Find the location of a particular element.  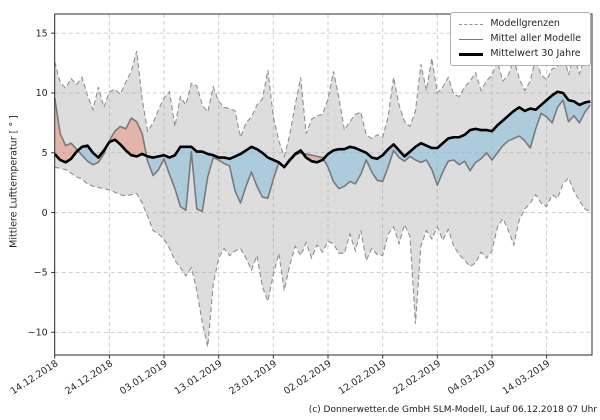

legend-label: Mittelwert 30 Jahre is located at coordinates (535, 53).